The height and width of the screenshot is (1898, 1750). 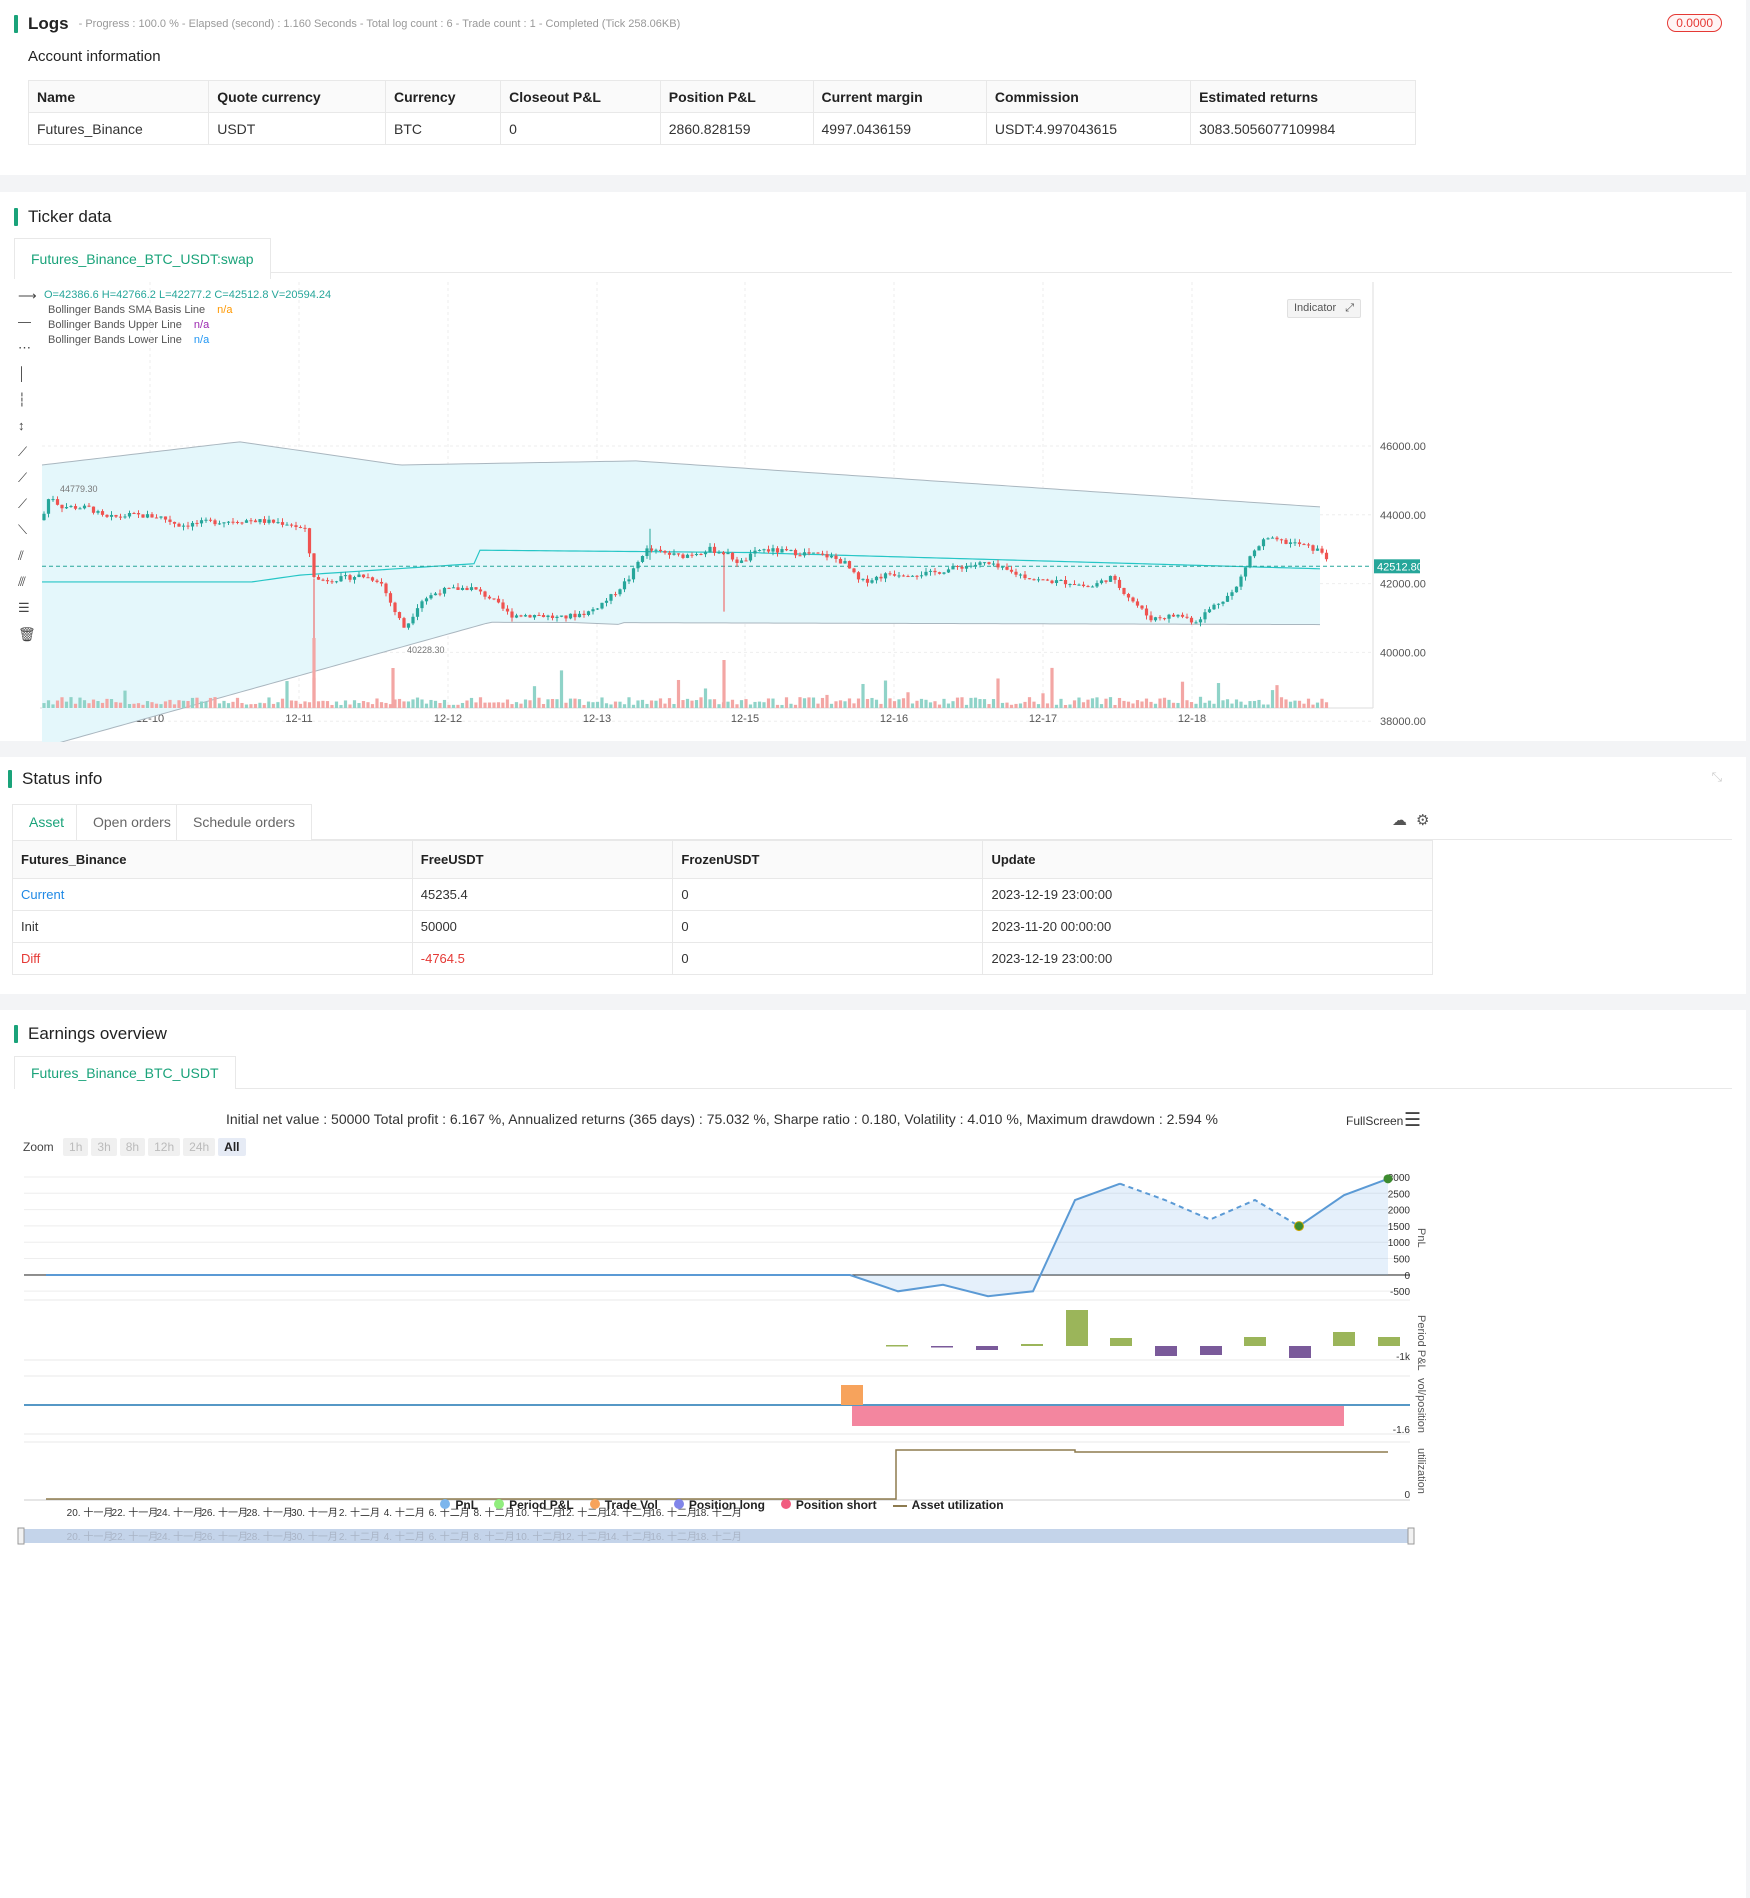 What do you see at coordinates (539, 1512) in the screenshot?
I see `date-tick: 10. 十二月` at bounding box center [539, 1512].